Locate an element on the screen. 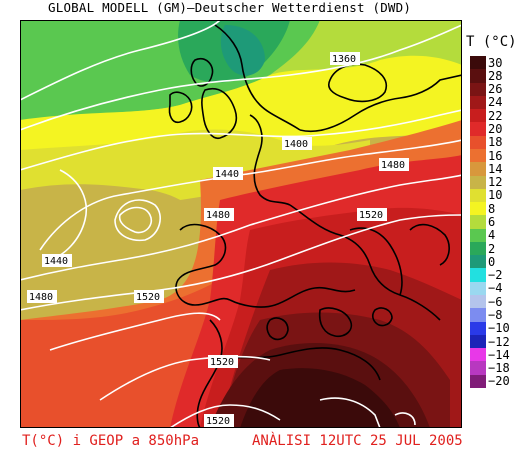  color-scale-label: −6 is located at coordinates (495, 301).